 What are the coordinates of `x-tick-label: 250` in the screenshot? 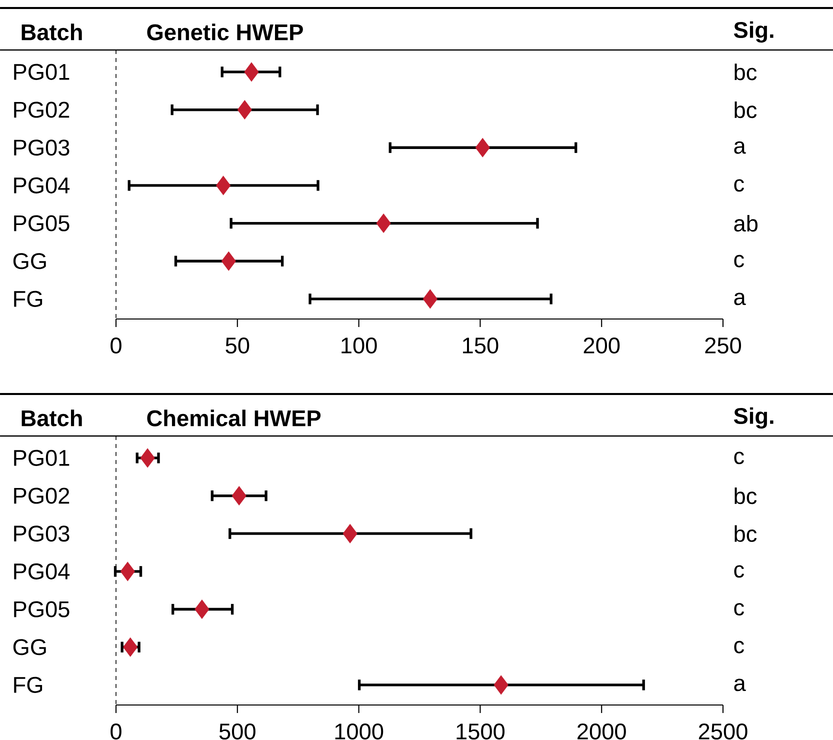 It's located at (723, 345).